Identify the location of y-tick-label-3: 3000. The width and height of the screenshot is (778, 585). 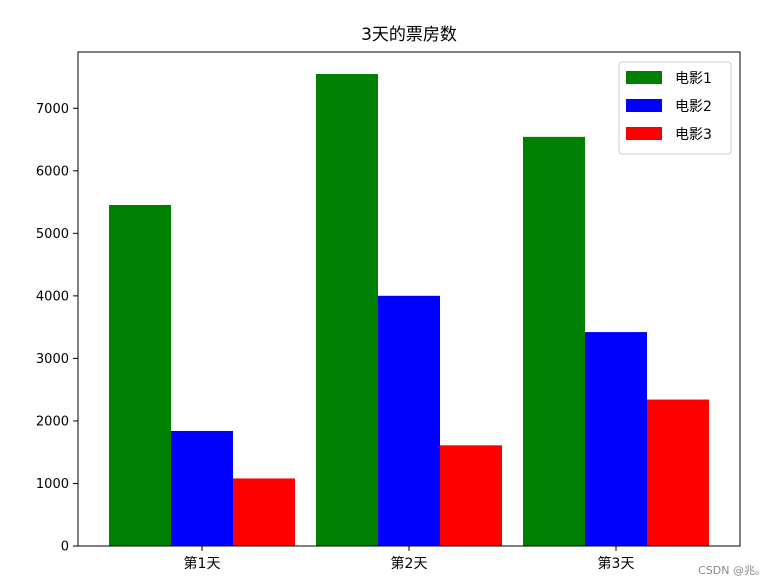
(52, 359).